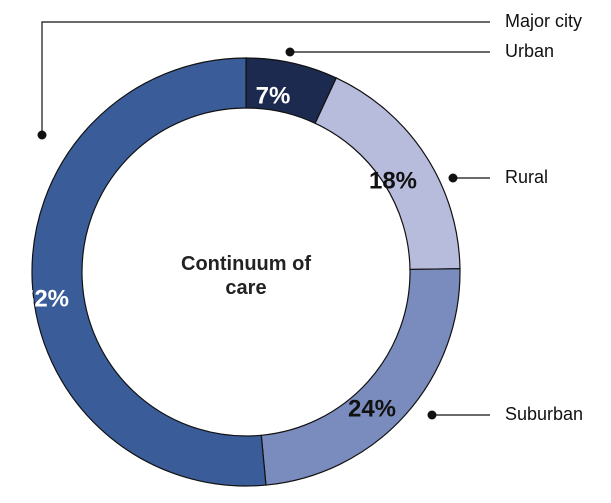  What do you see at coordinates (273, 95) in the screenshot?
I see `value-label: 7%` at bounding box center [273, 95].